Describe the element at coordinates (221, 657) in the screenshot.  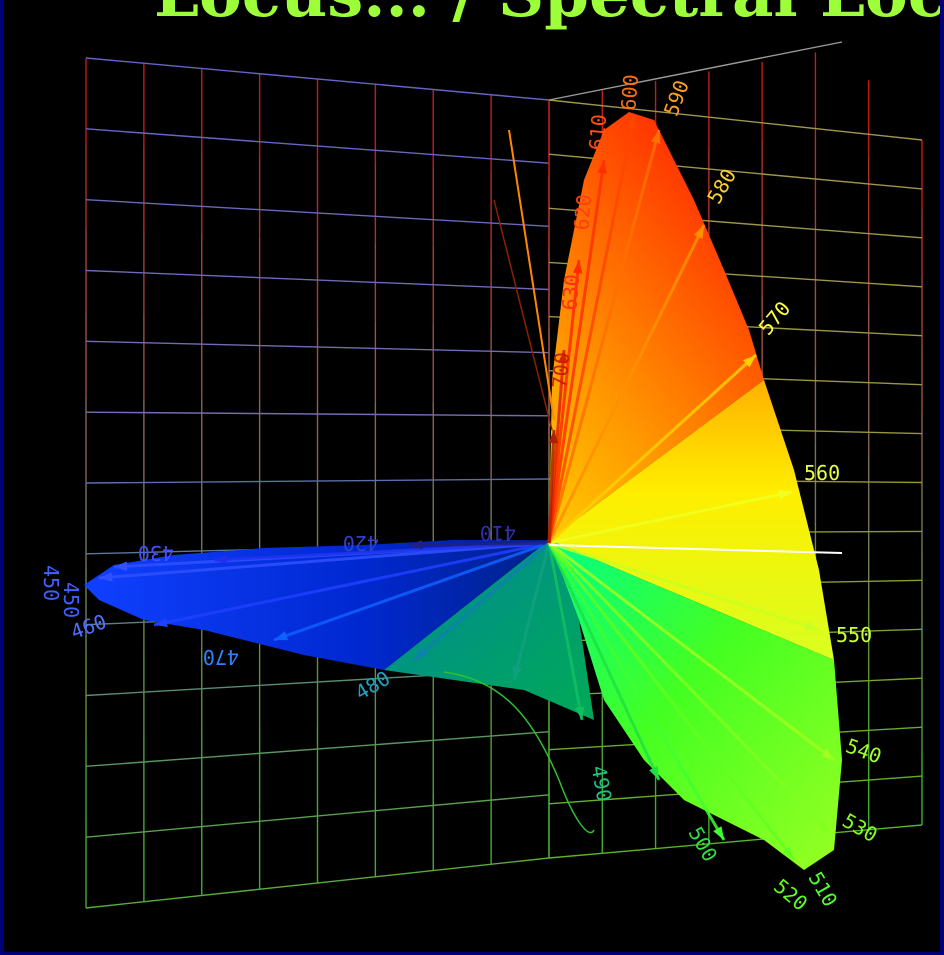
I see `wavelength-label: 470` at that location.